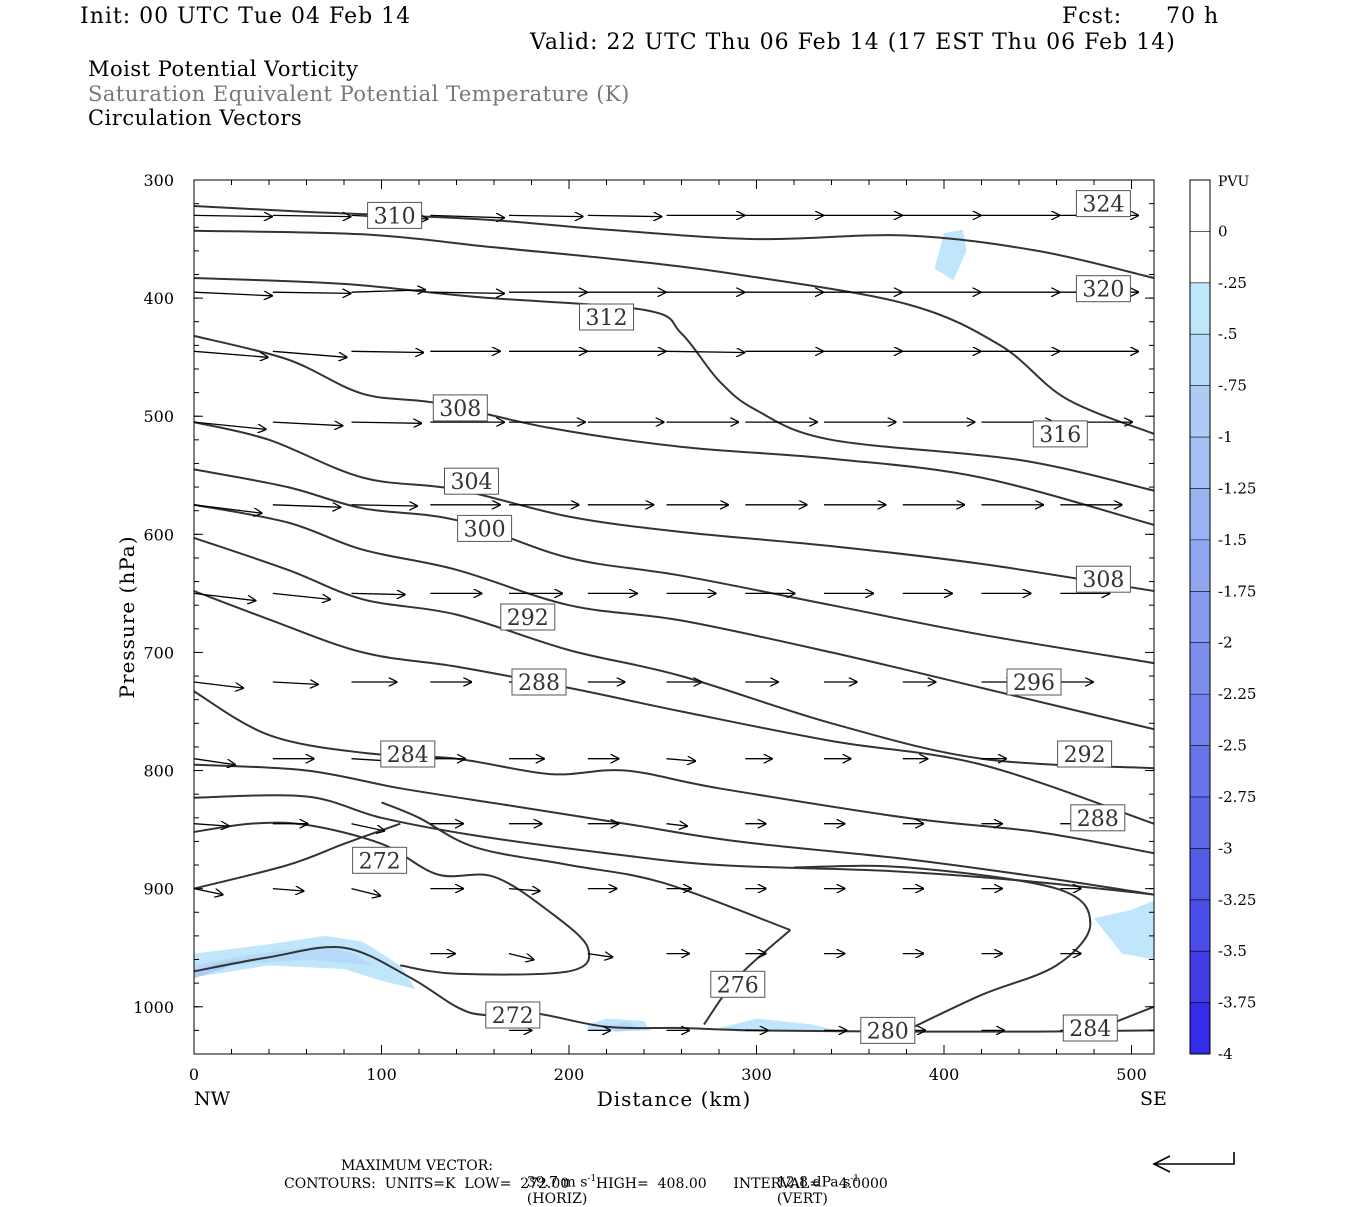 The height and width of the screenshot is (1207, 1350). I want to click on contour-label-12: 284, so click(408, 754).